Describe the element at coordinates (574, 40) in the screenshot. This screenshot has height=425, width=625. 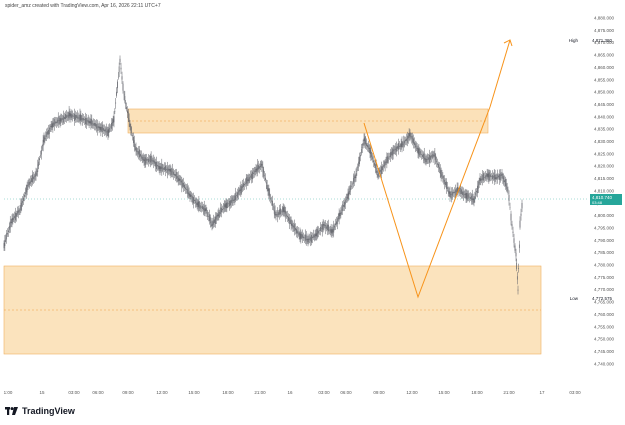
I see `high-label: High` at that location.